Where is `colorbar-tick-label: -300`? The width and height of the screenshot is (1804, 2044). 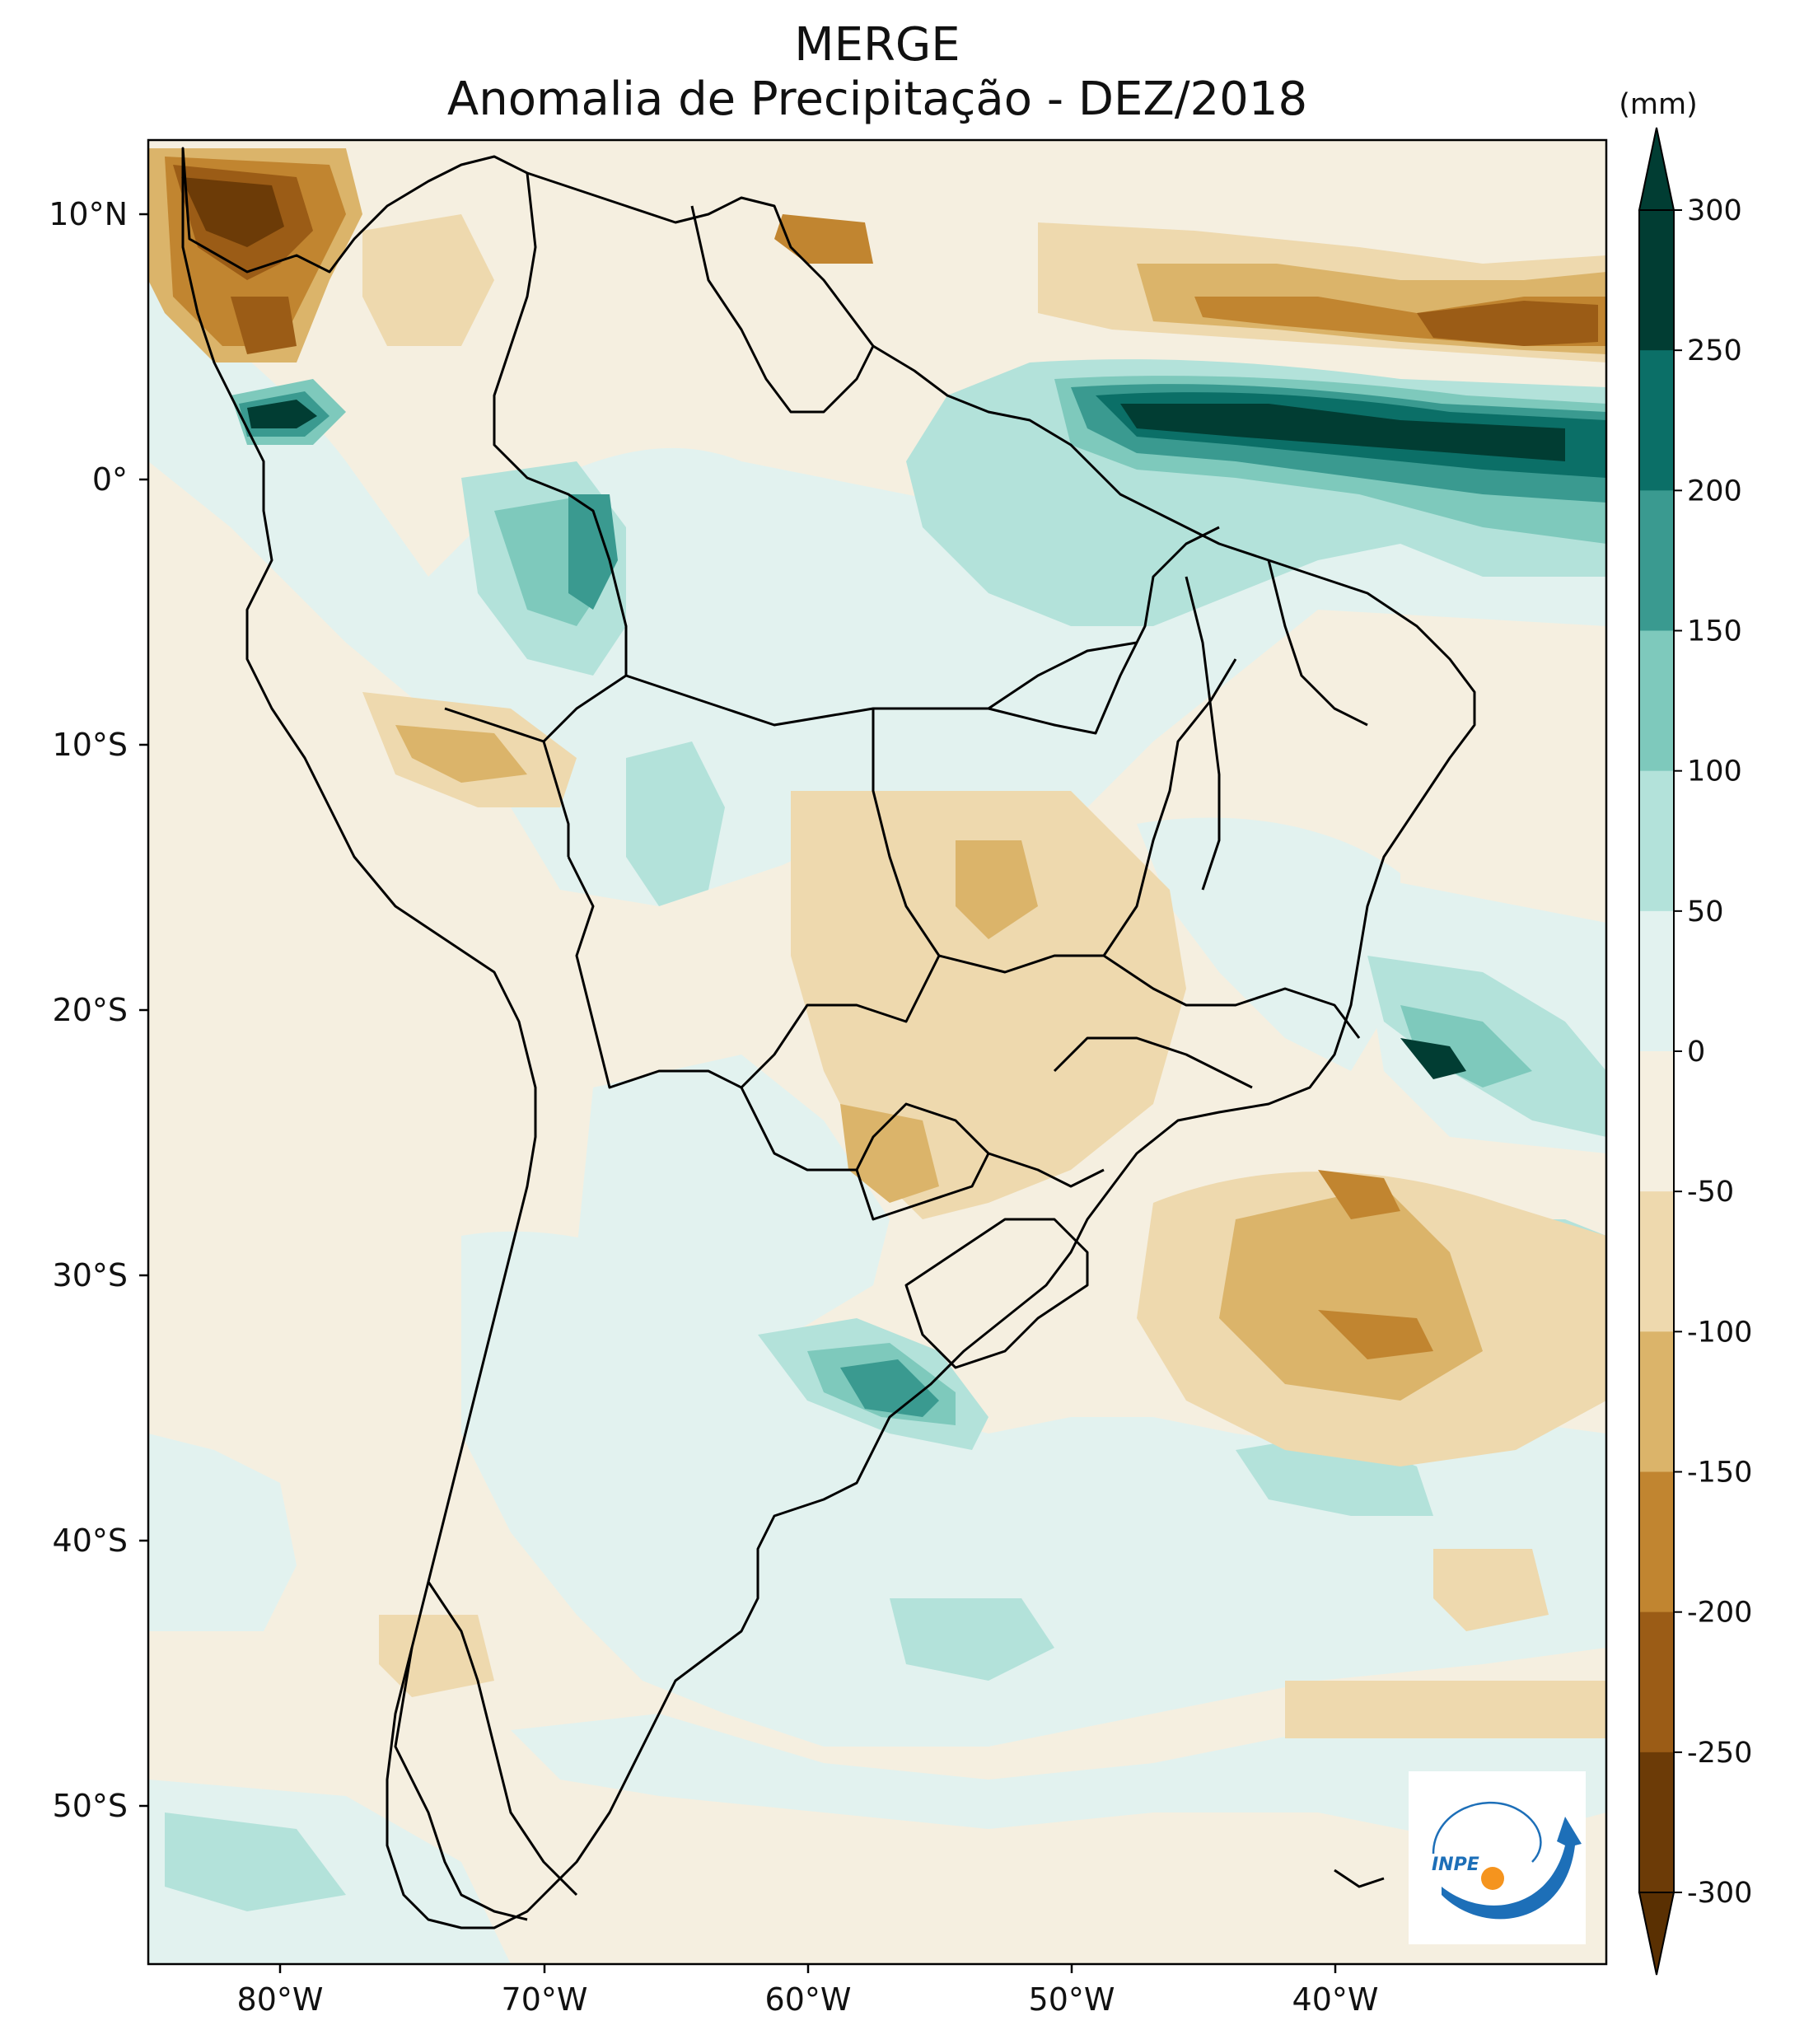
colorbar-tick-label: -300 is located at coordinates (1719, 1893).